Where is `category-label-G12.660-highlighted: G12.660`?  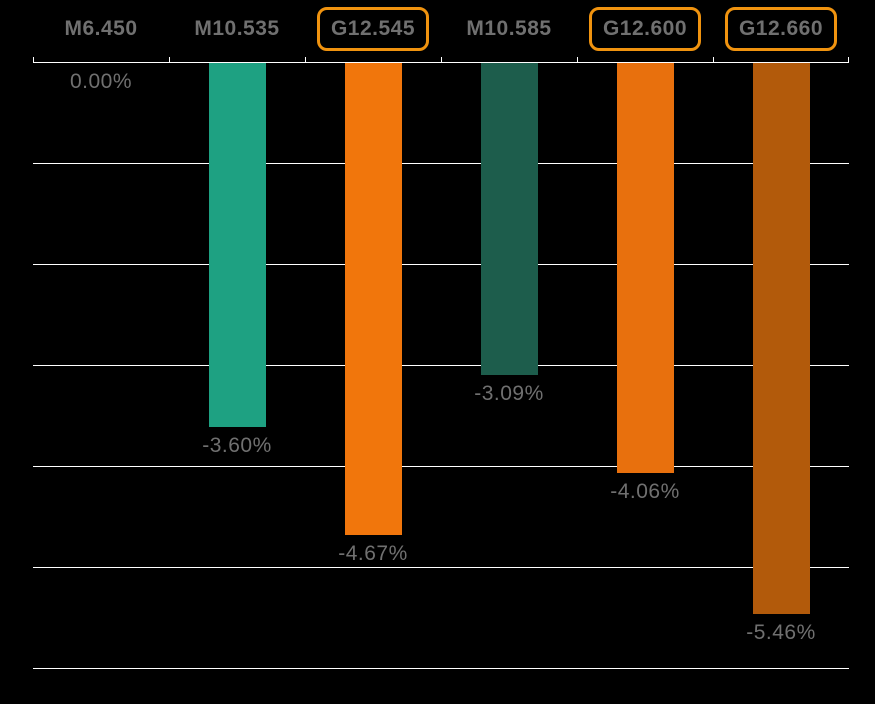
category-label-G12.660-highlighted: G12.660 is located at coordinates (781, 29).